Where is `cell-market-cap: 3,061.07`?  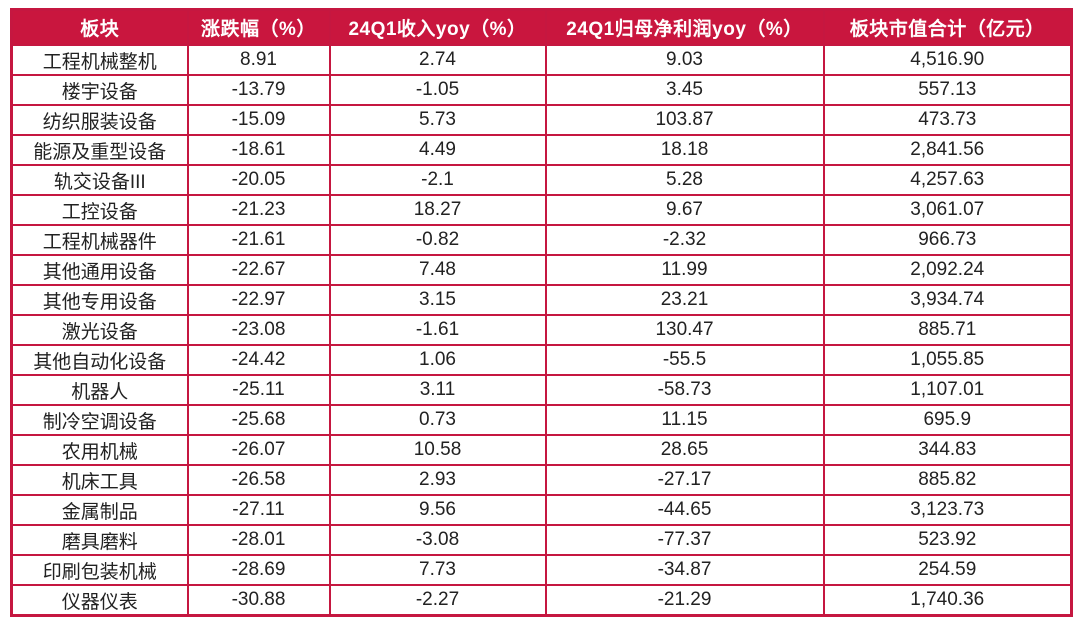
cell-market-cap: 3,061.07 is located at coordinates (947, 210).